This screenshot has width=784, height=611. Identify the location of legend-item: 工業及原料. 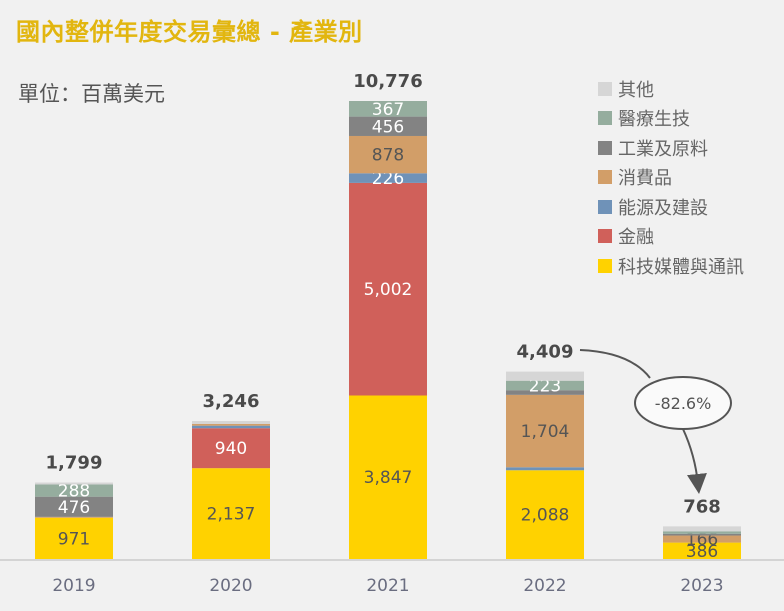
(671, 148).